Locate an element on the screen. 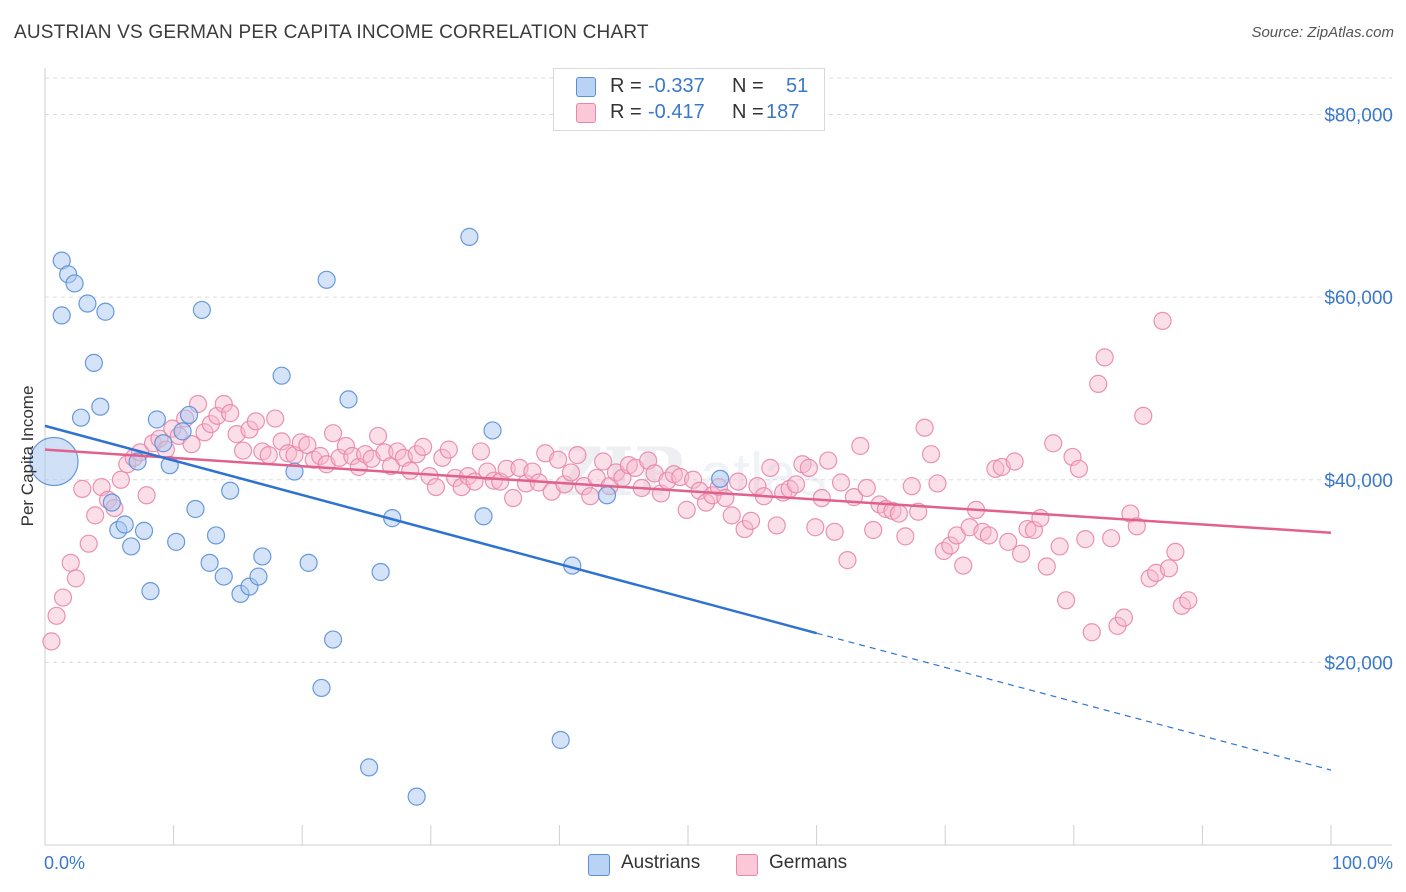 The image size is (1406, 892). austrians-trend-extension is located at coordinates (1074, 701).